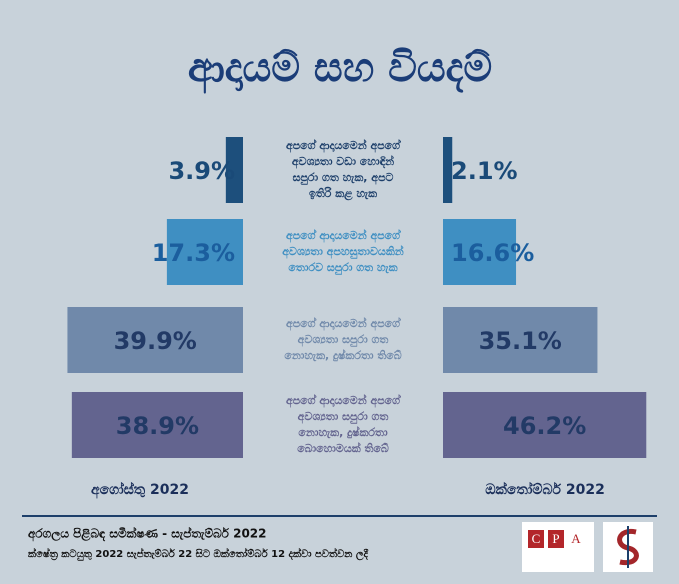 This screenshot has height=584, width=679. Describe the element at coordinates (343, 432) in the screenshot. I see `category-line: නොහැක, දුෂ්කරතා` at that location.